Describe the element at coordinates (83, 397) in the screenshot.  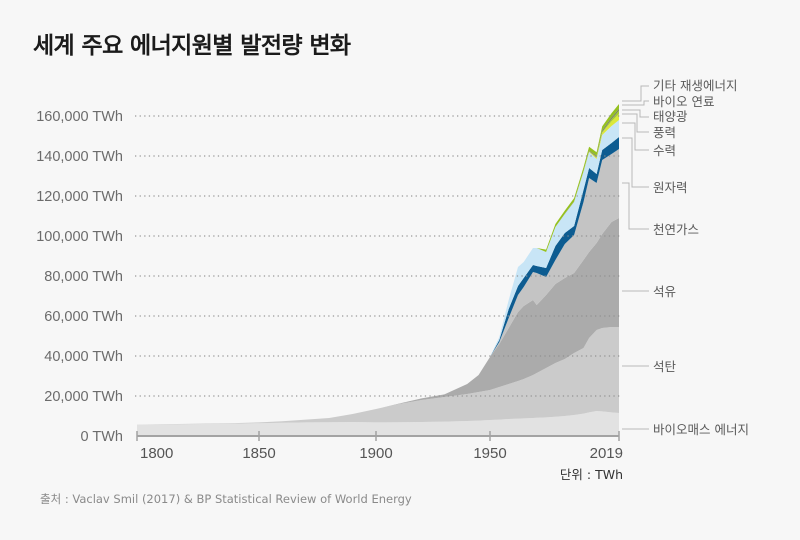
I see `y-tick-label: 20,000 TWh` at that location.